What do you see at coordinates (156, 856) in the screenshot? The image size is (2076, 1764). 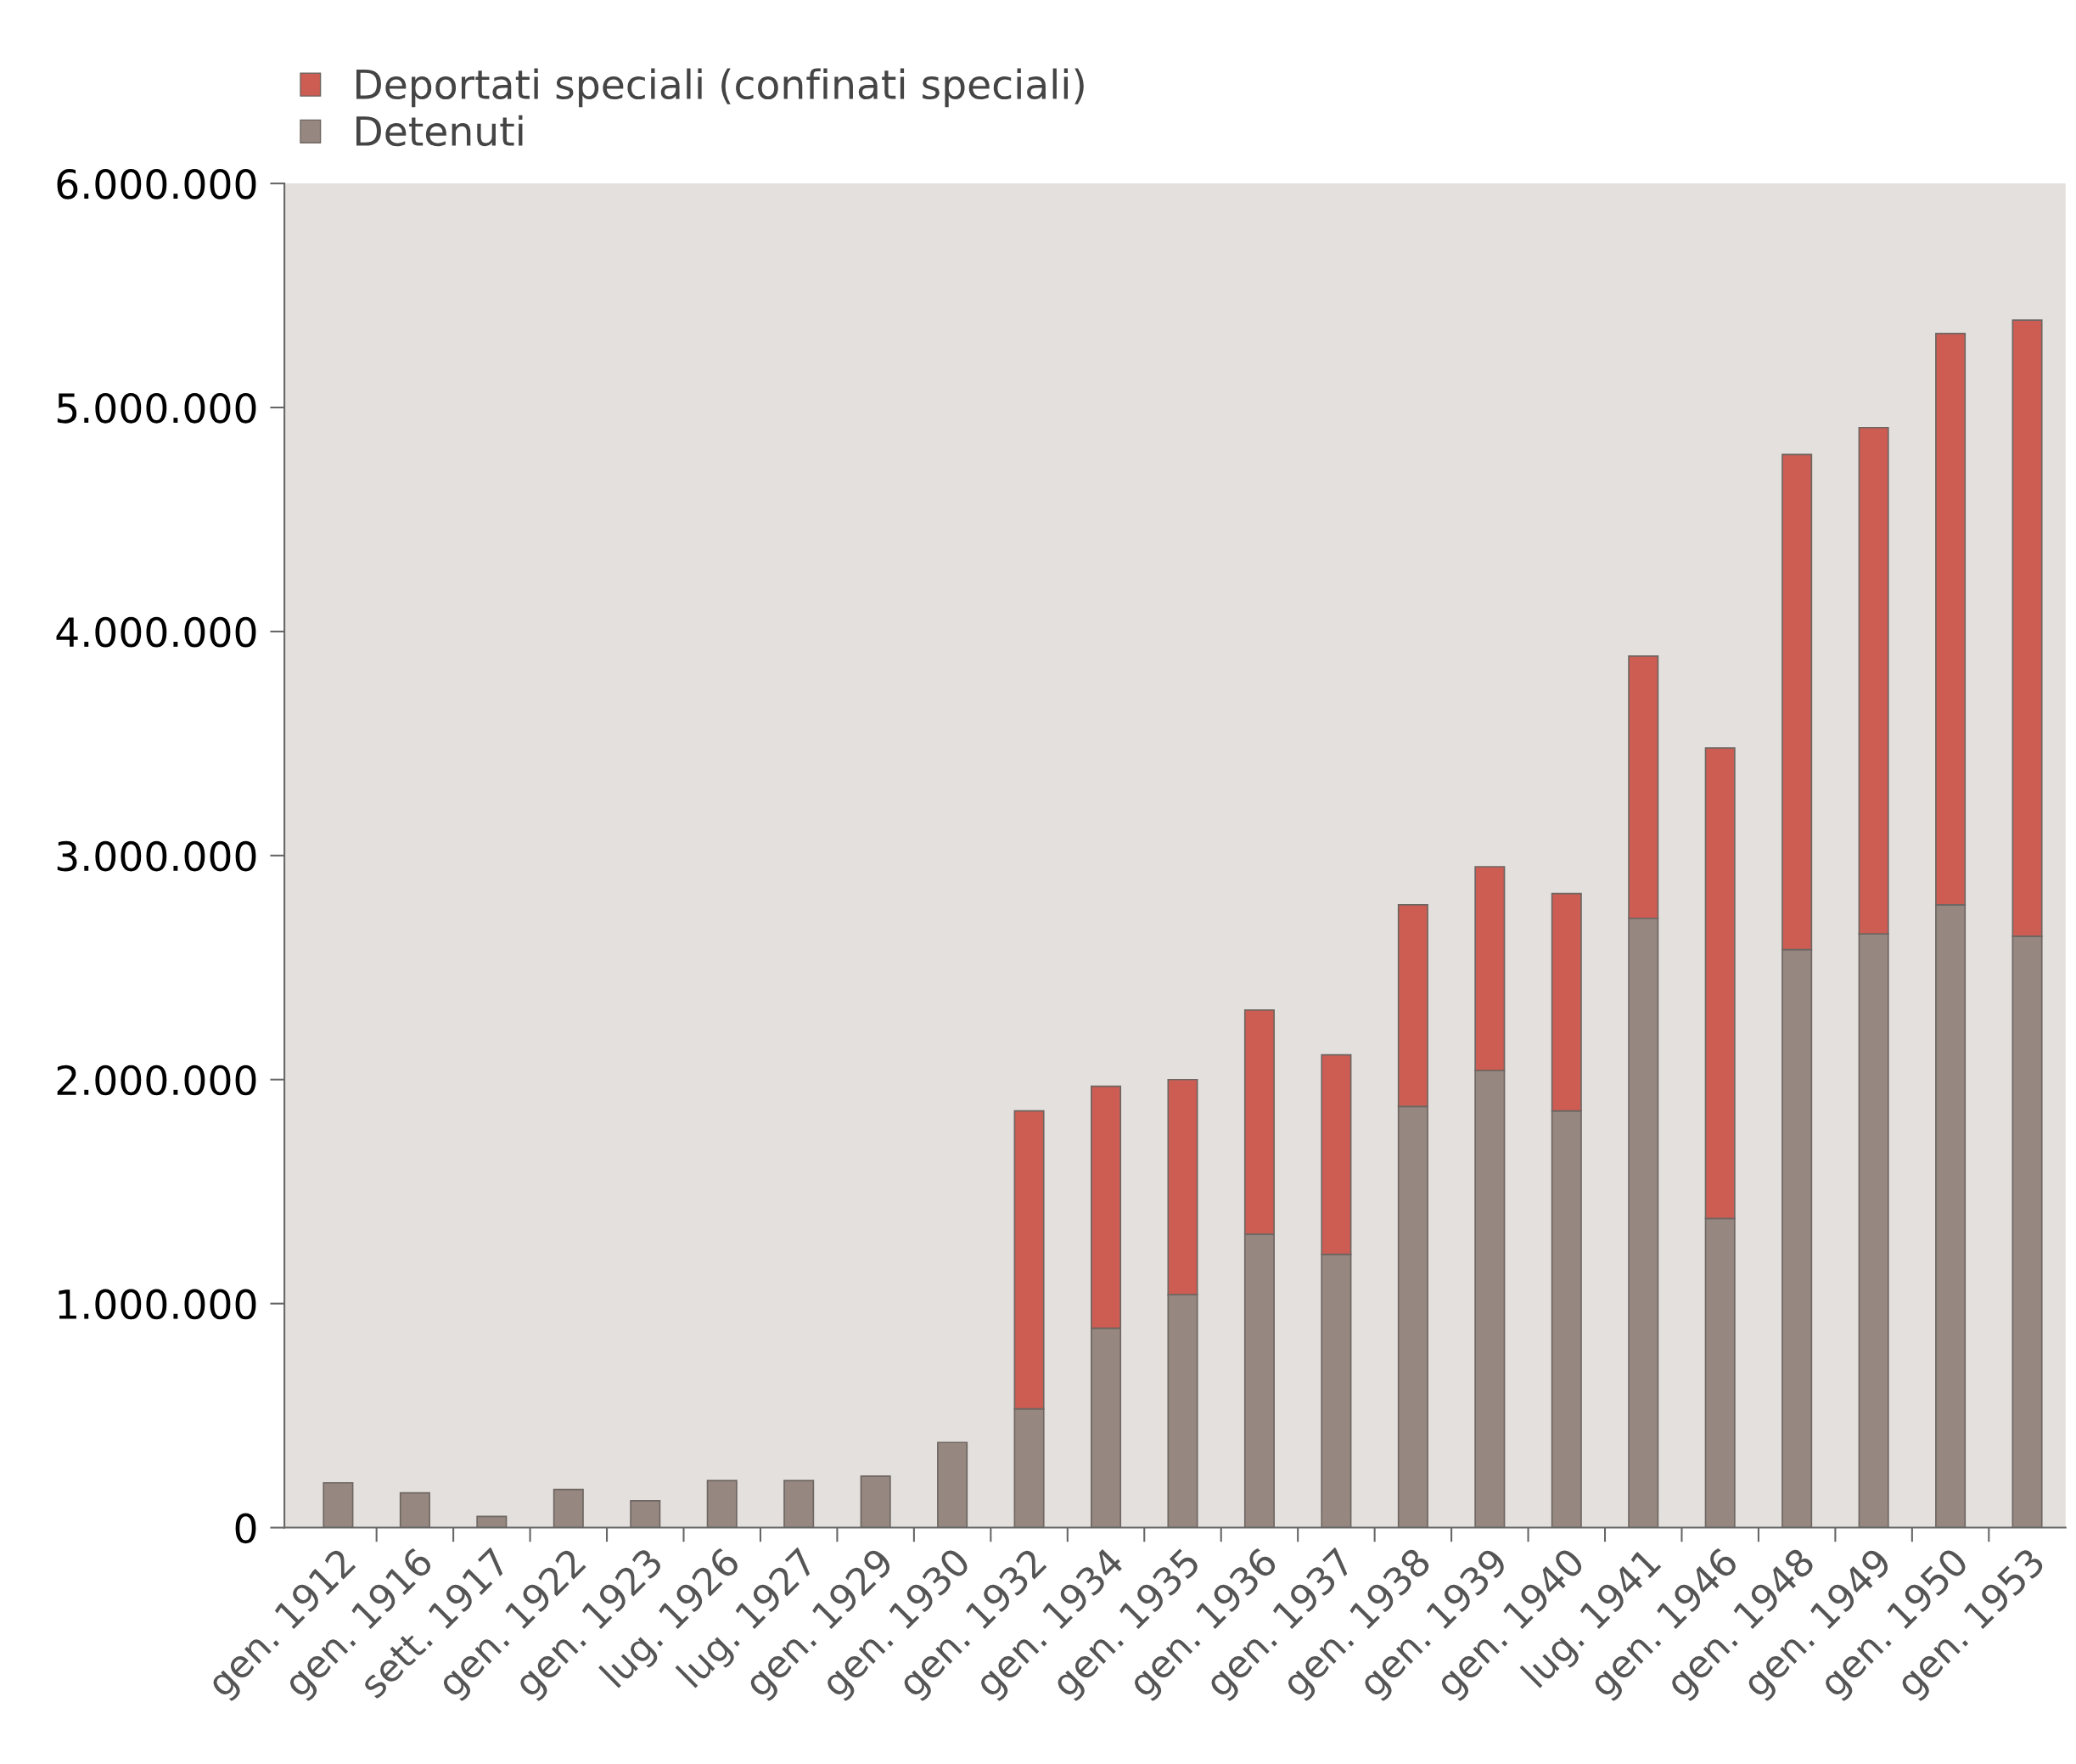 I see `y-tick-label: 3.000.000` at bounding box center [156, 856].